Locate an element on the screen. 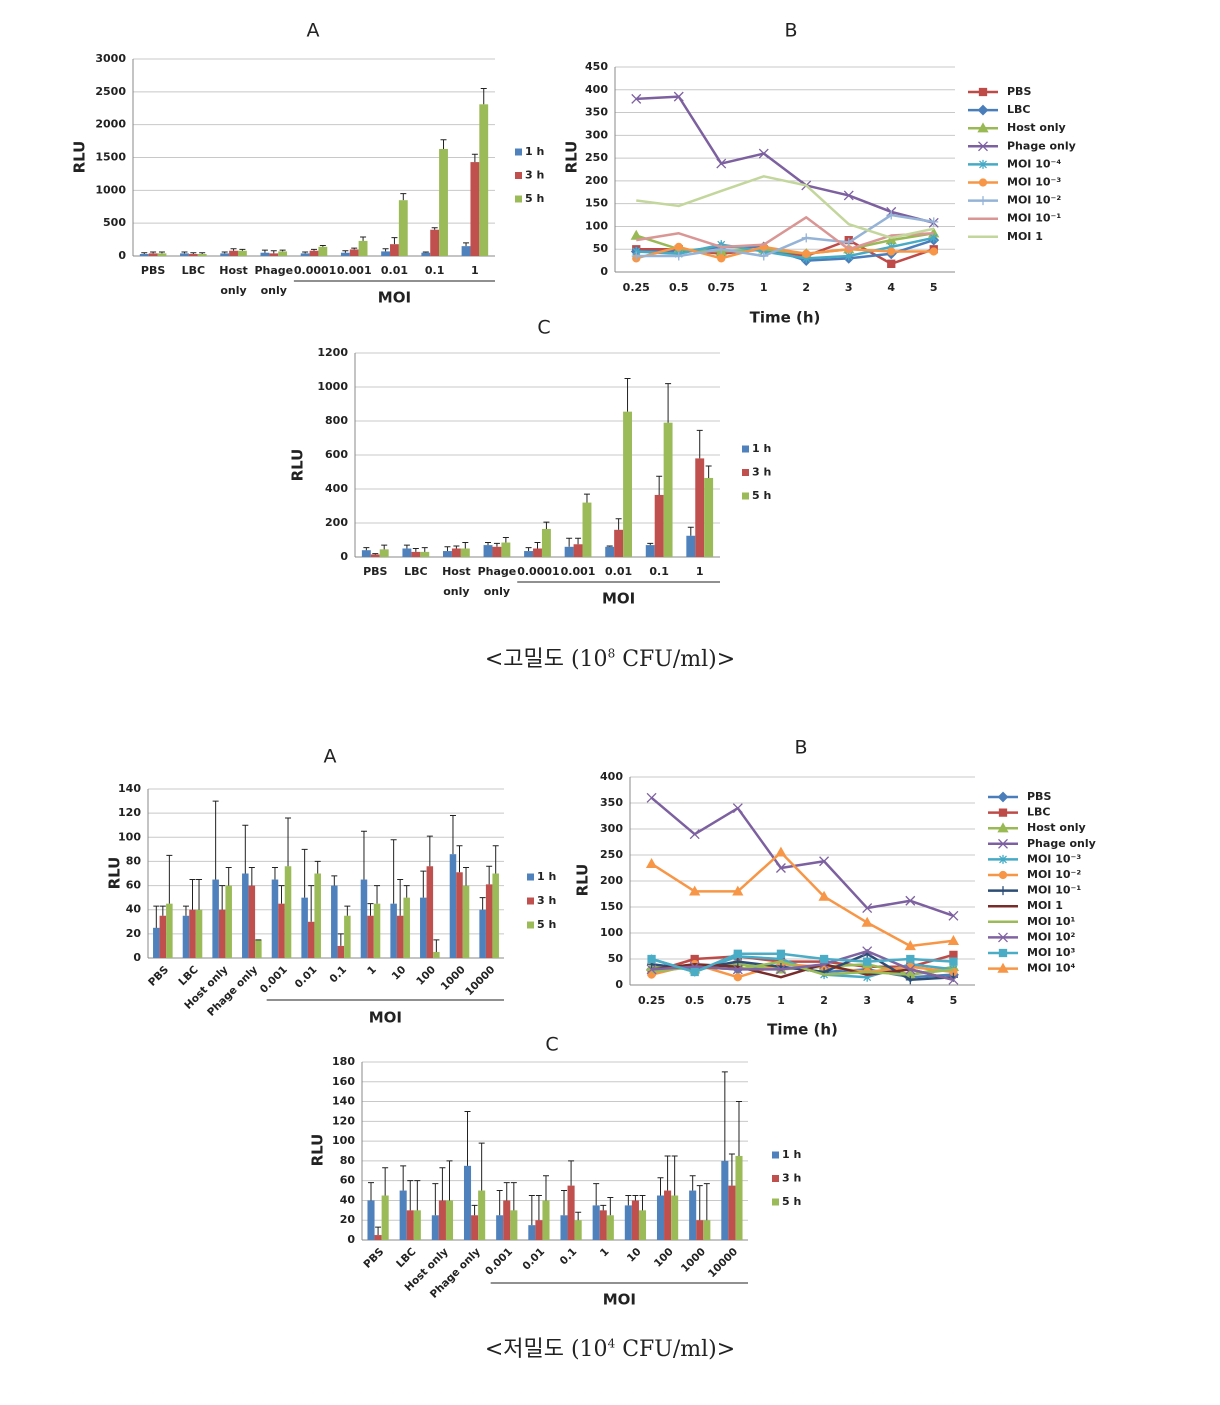 This screenshot has height=1405, width=1220. legend-label: 5 h is located at coordinates (791, 1201).